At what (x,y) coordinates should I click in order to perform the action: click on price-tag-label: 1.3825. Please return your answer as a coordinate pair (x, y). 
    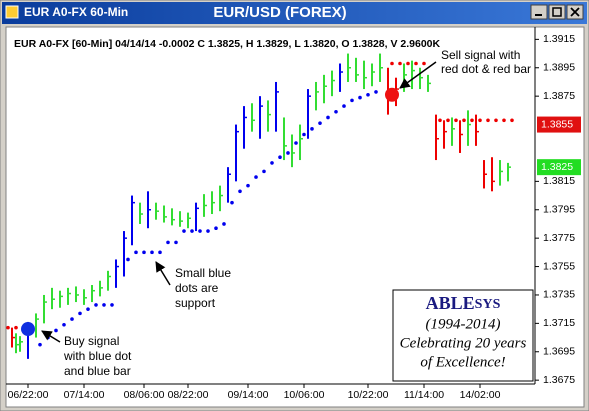
    Looking at the image, I should click on (557, 167).